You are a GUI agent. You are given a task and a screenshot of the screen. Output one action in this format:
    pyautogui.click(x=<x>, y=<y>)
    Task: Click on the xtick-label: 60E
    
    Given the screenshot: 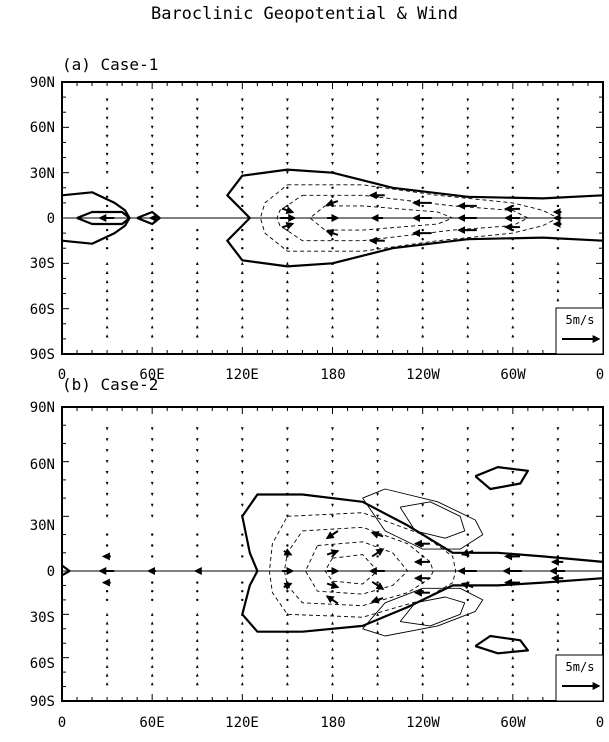 What is the action you would take?
    pyautogui.click(x=151, y=723)
    